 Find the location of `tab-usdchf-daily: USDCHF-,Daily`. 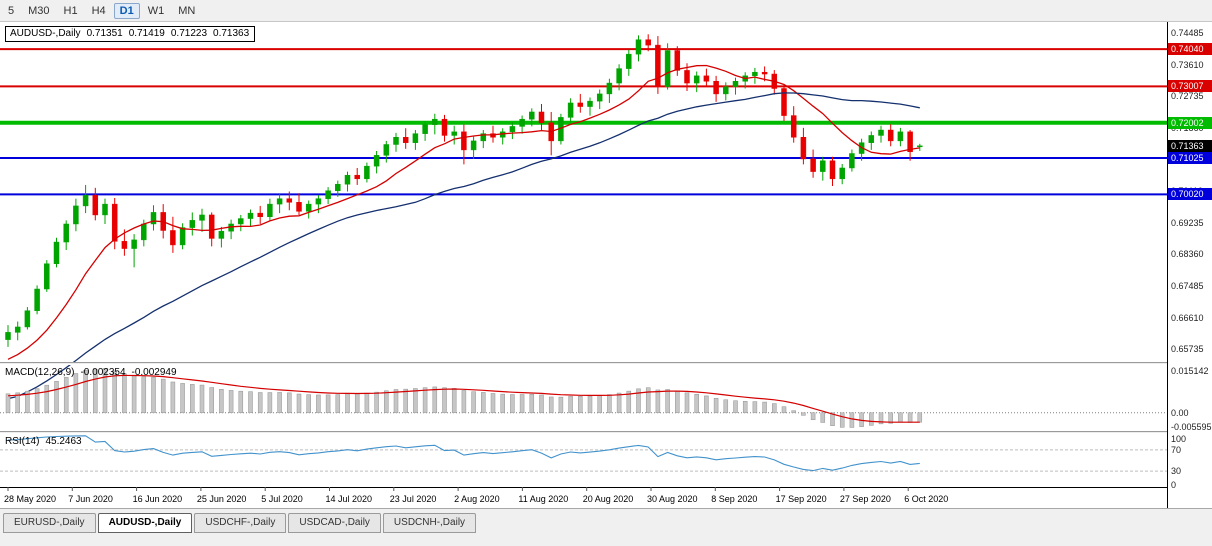

tab-usdchf-daily: USDCHF-,Daily is located at coordinates (240, 523).